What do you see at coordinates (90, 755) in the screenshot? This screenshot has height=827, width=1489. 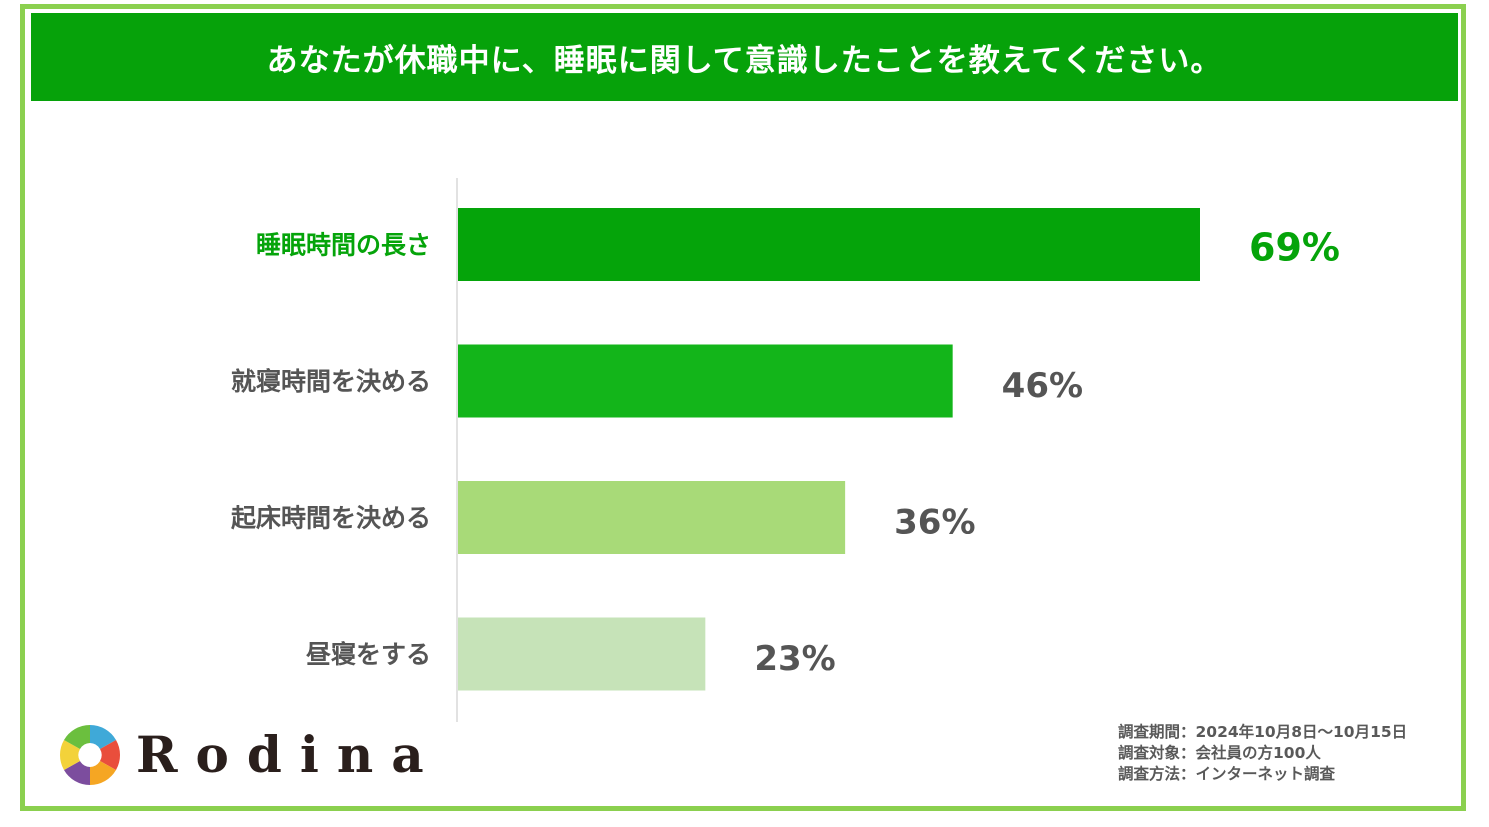 I see `aperture-logo-icon` at bounding box center [90, 755].